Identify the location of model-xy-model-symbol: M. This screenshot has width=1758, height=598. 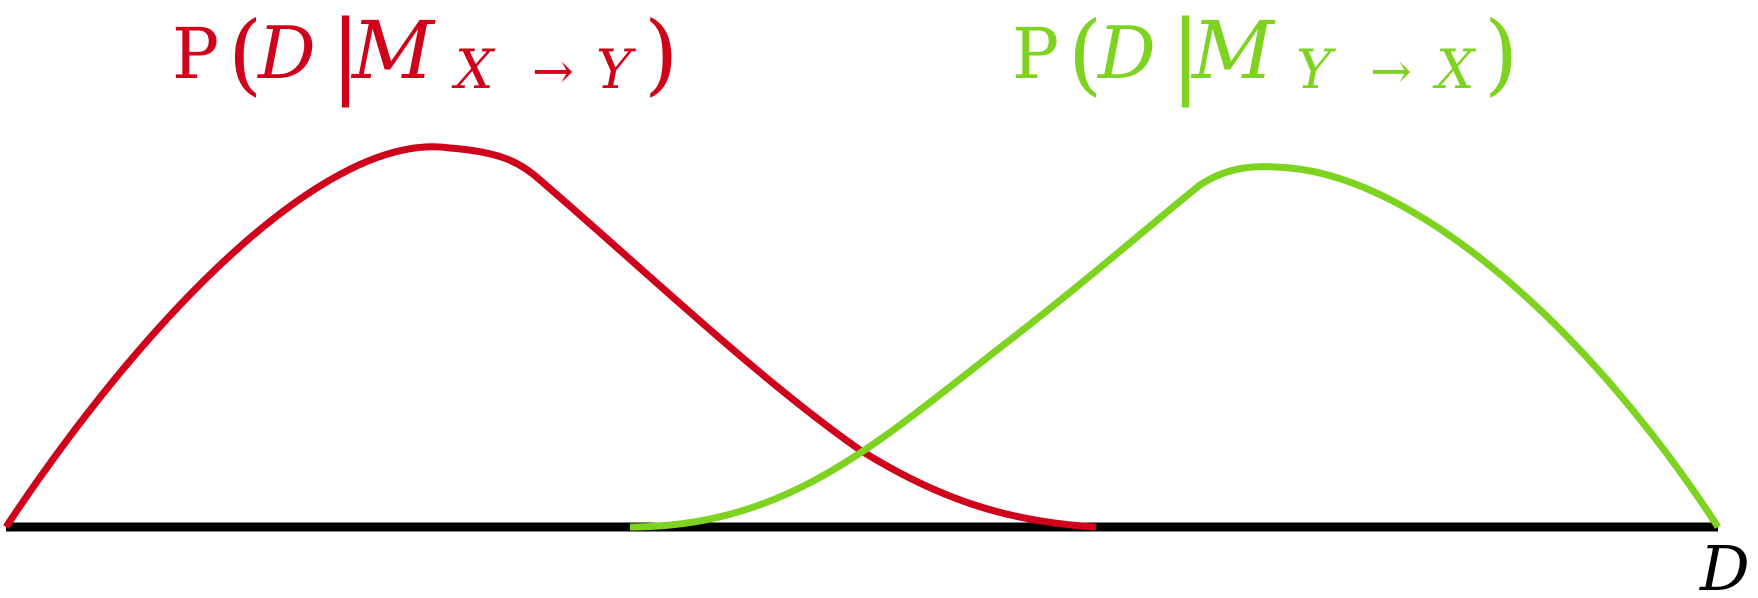
(393, 50).